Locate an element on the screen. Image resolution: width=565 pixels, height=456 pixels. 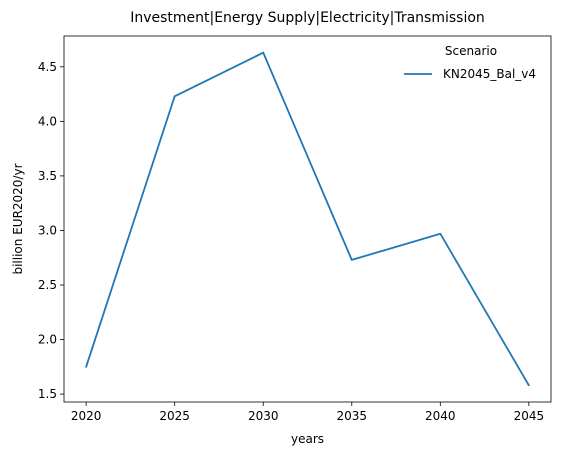
y-tick-label: 1.5 is located at coordinates (47, 394).